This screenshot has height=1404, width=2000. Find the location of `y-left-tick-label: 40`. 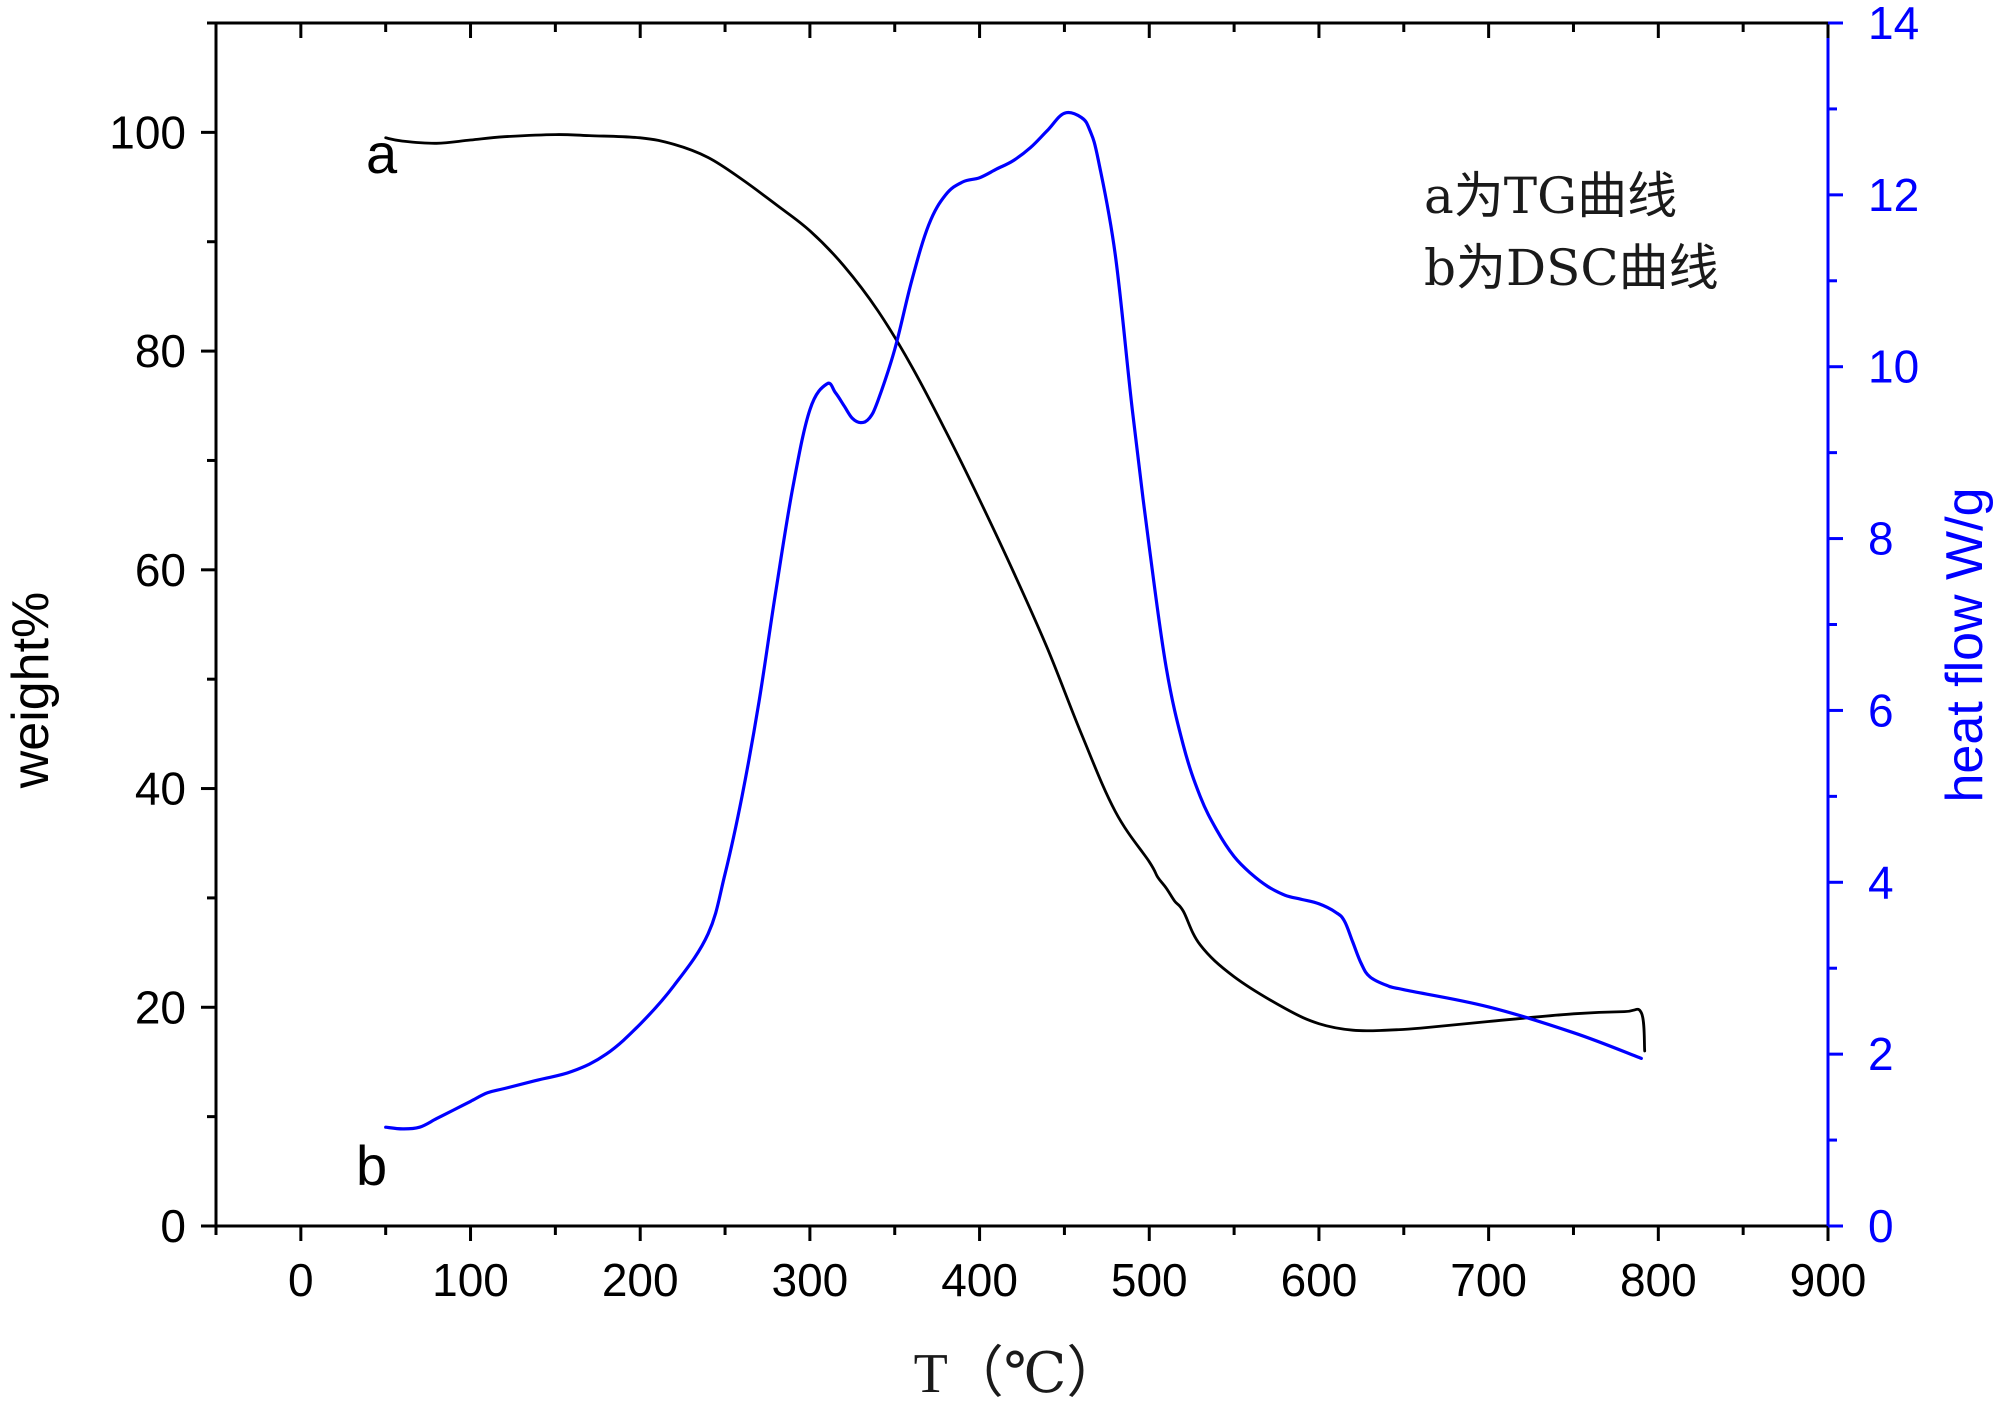

y-left-tick-label: 40 is located at coordinates (160, 789).